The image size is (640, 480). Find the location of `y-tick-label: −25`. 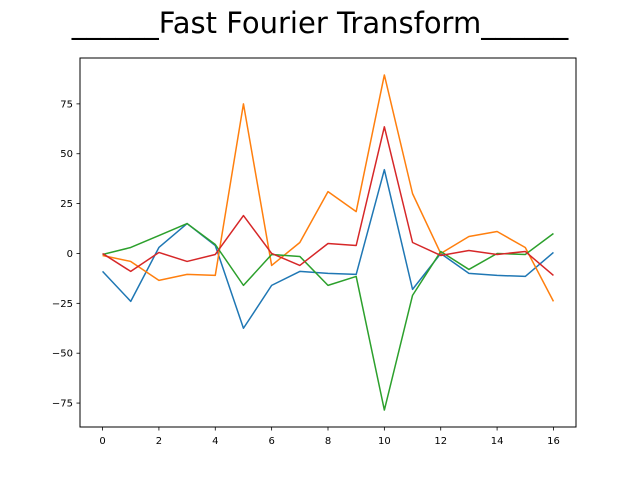

y-tick-label: −25 is located at coordinates (62, 304).